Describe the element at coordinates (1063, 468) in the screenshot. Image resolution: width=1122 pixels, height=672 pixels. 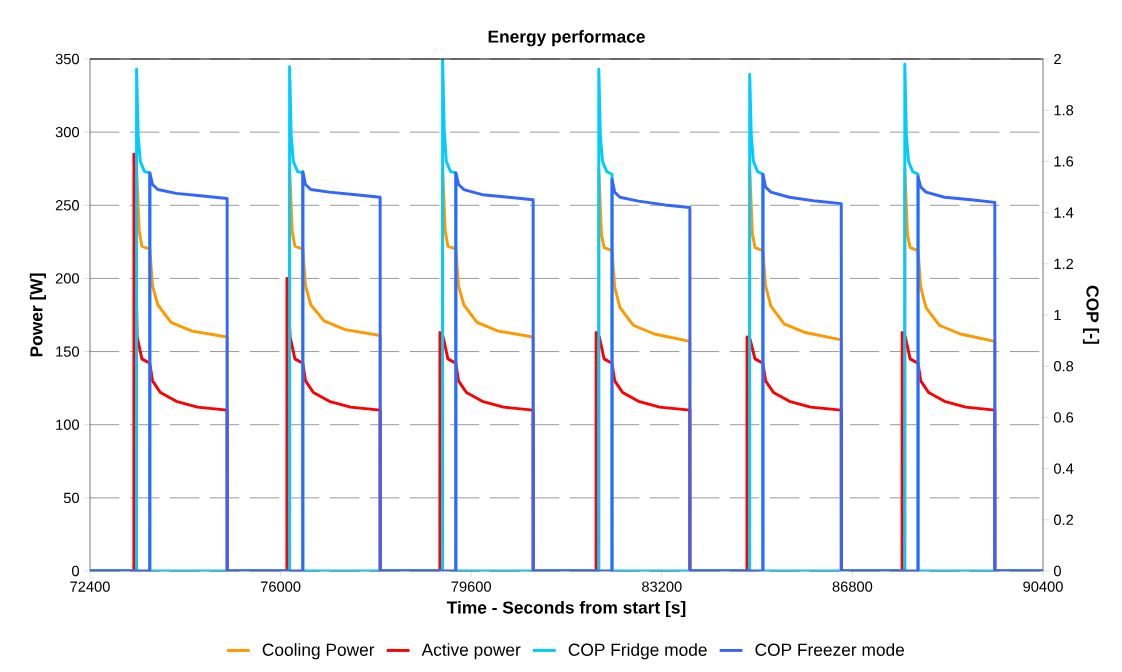
I see `y2-tick-label: 0.4` at that location.